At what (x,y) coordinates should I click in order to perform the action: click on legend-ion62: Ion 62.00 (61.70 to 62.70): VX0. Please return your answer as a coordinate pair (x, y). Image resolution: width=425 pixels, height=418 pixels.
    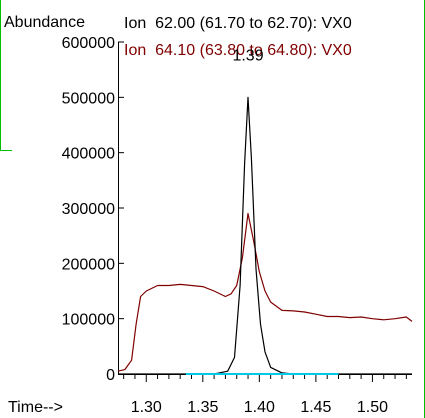
    Looking at the image, I should click on (238, 23).